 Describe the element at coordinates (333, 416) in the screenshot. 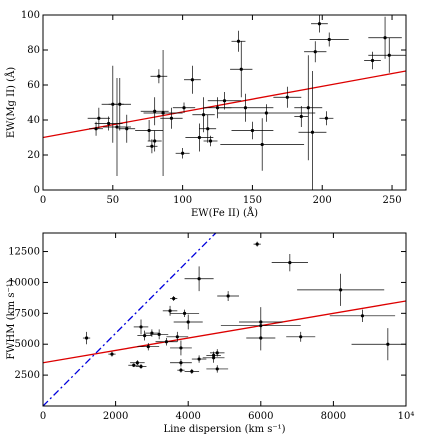

I see `x-tick-label: 8000` at that location.